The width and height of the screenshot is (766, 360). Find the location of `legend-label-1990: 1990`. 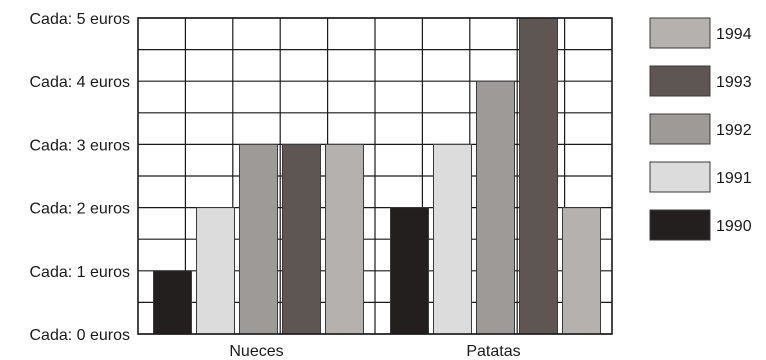

legend-label-1990: 1990 is located at coordinates (734, 226).